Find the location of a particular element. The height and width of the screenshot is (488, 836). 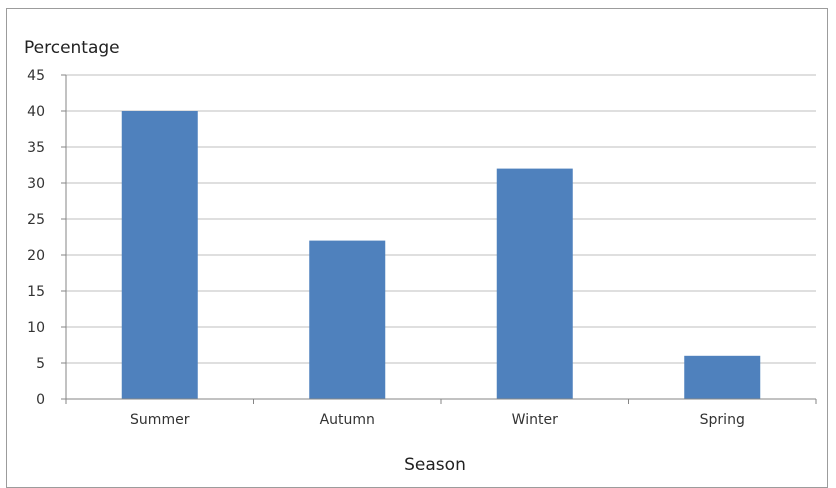

x-tick-label: Spring is located at coordinates (722, 420).